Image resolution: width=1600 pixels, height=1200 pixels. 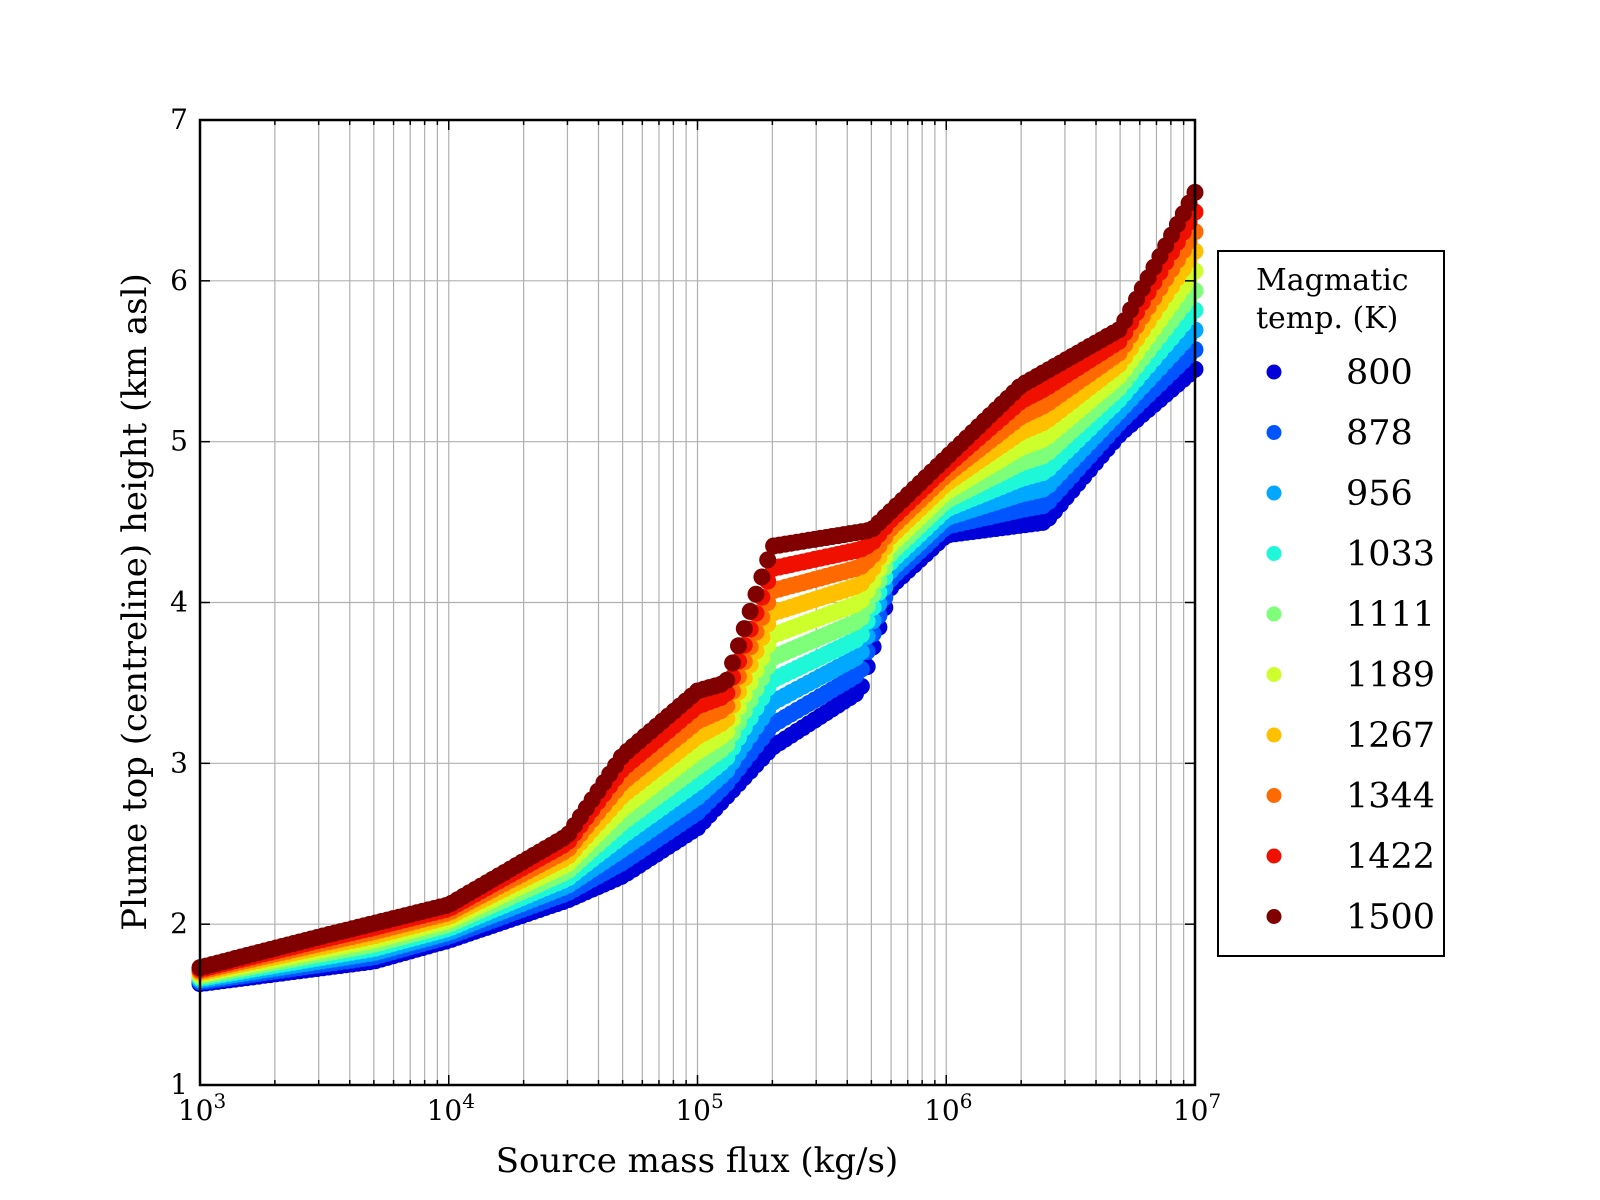 What do you see at coordinates (1379, 494) in the screenshot?
I see `legend-label: 956` at bounding box center [1379, 494].